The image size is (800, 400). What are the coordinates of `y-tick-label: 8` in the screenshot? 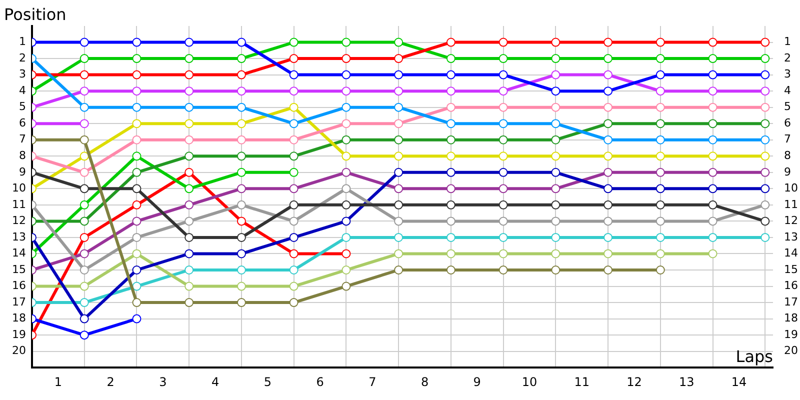 It's located at (22, 155).